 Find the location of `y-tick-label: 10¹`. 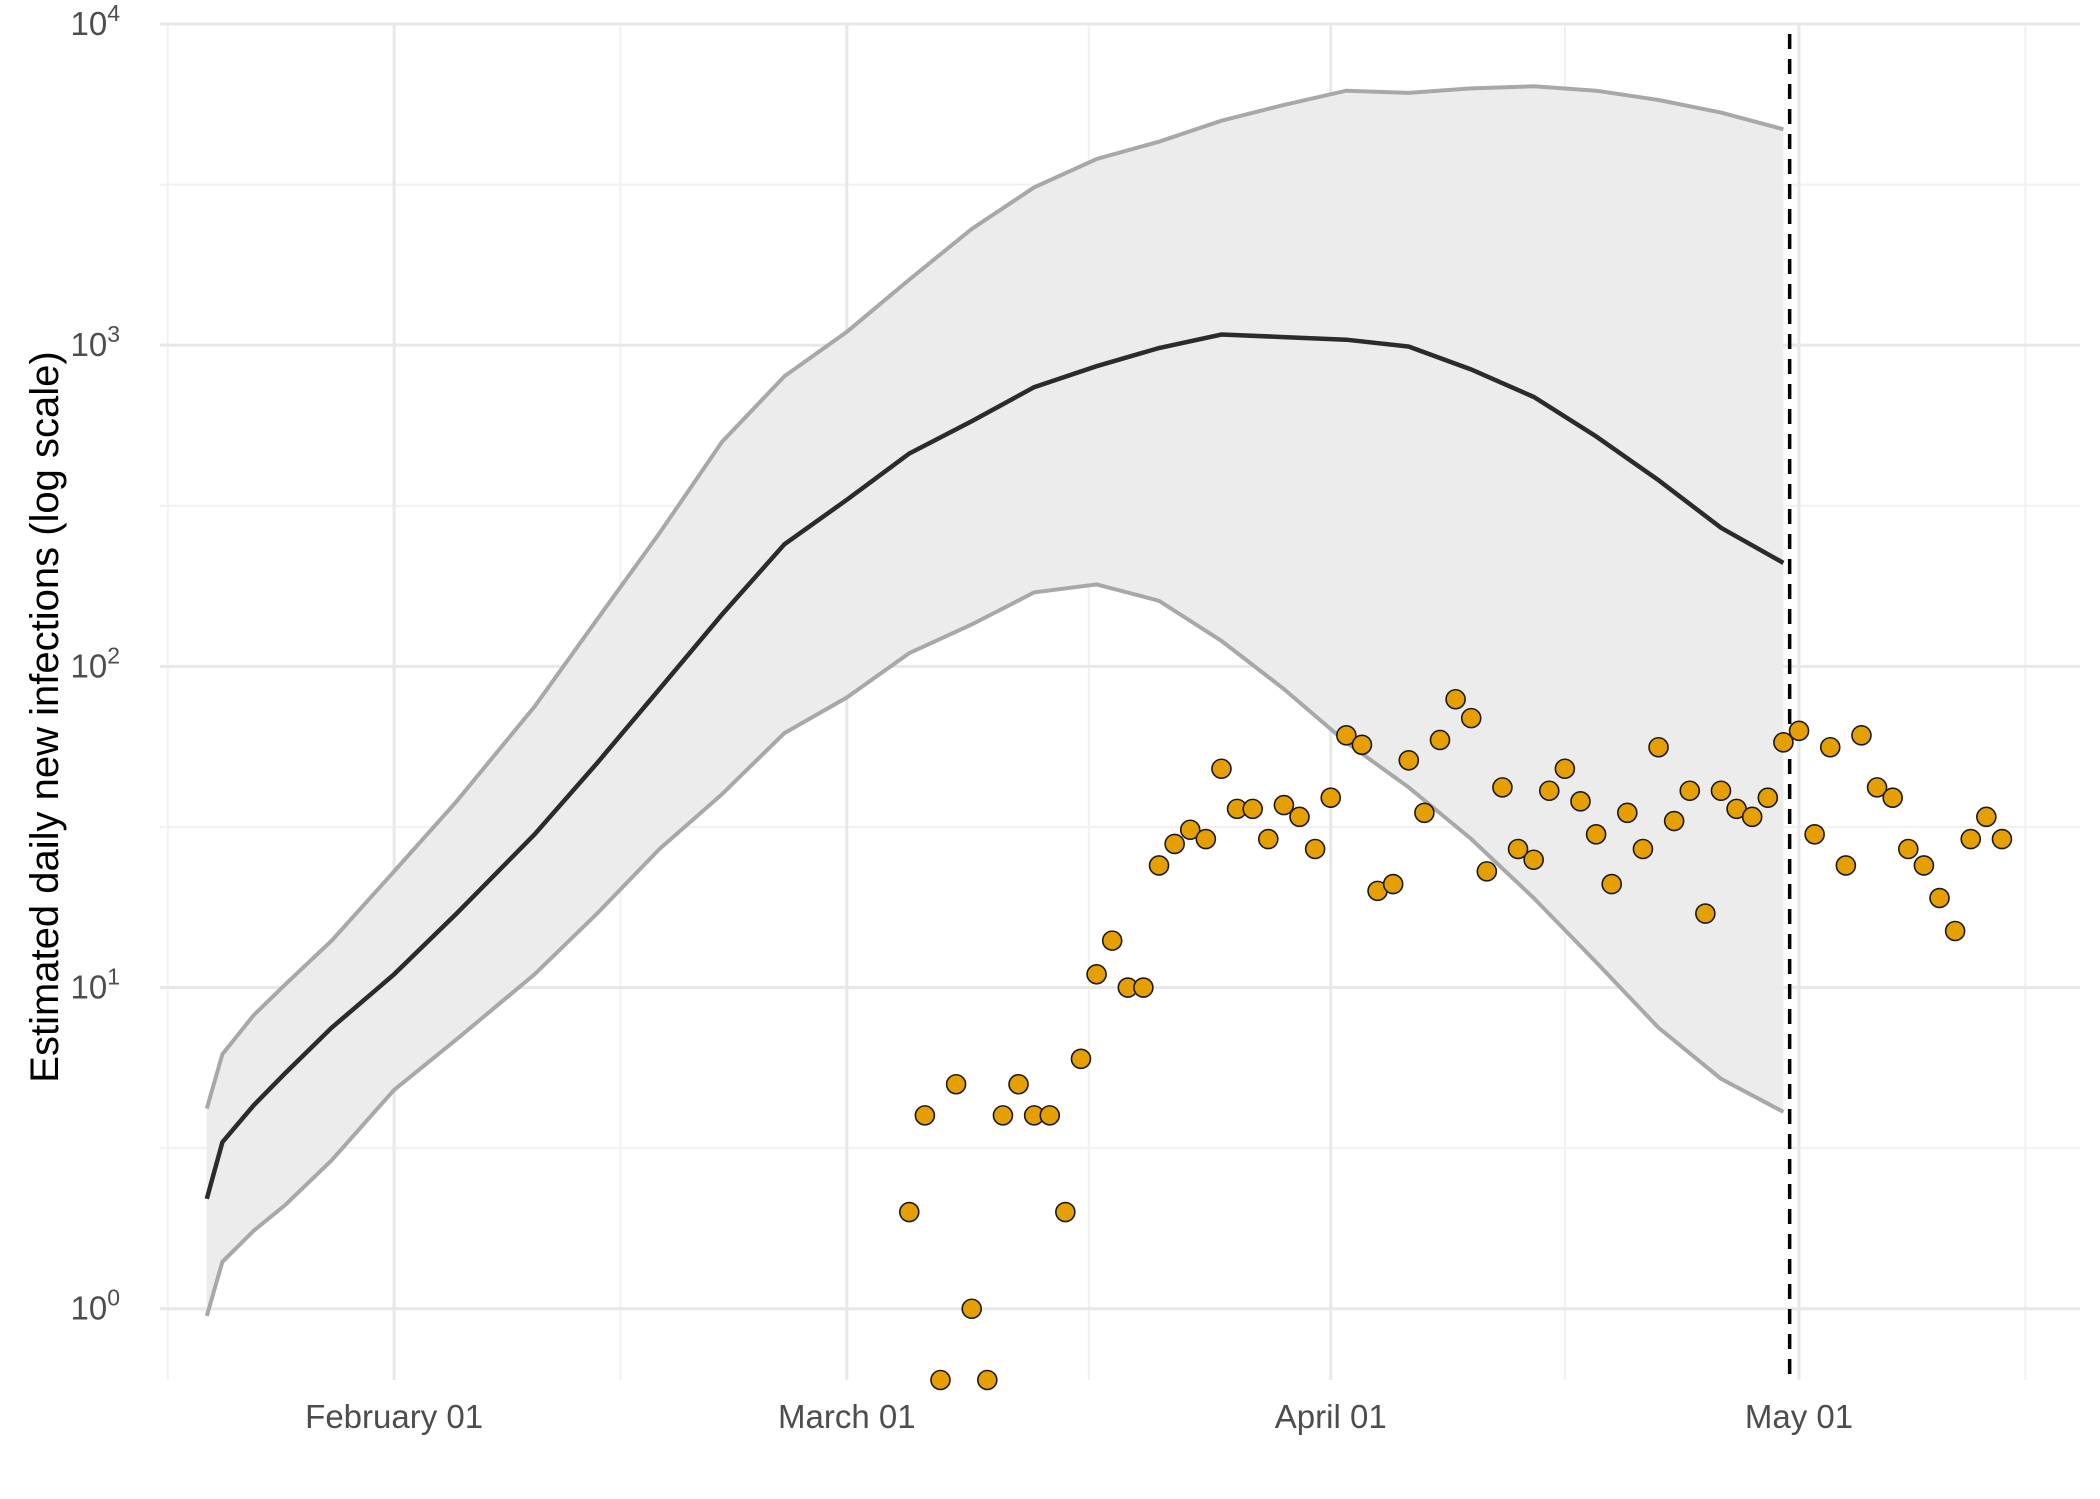

y-tick-label: 10¹ is located at coordinates (95, 985).